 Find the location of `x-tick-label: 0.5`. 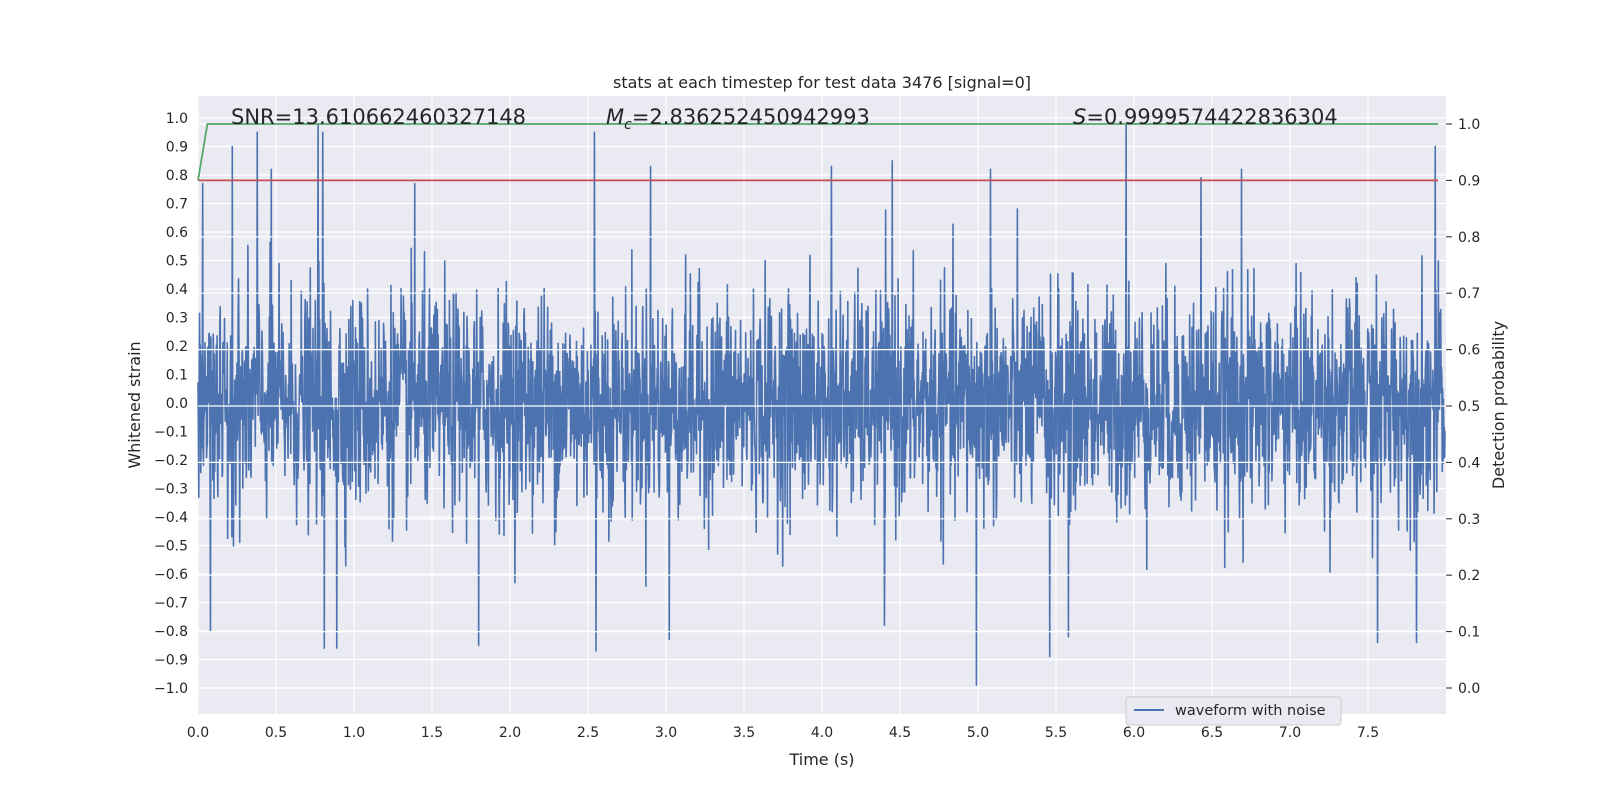

x-tick-label: 0.5 is located at coordinates (276, 733).